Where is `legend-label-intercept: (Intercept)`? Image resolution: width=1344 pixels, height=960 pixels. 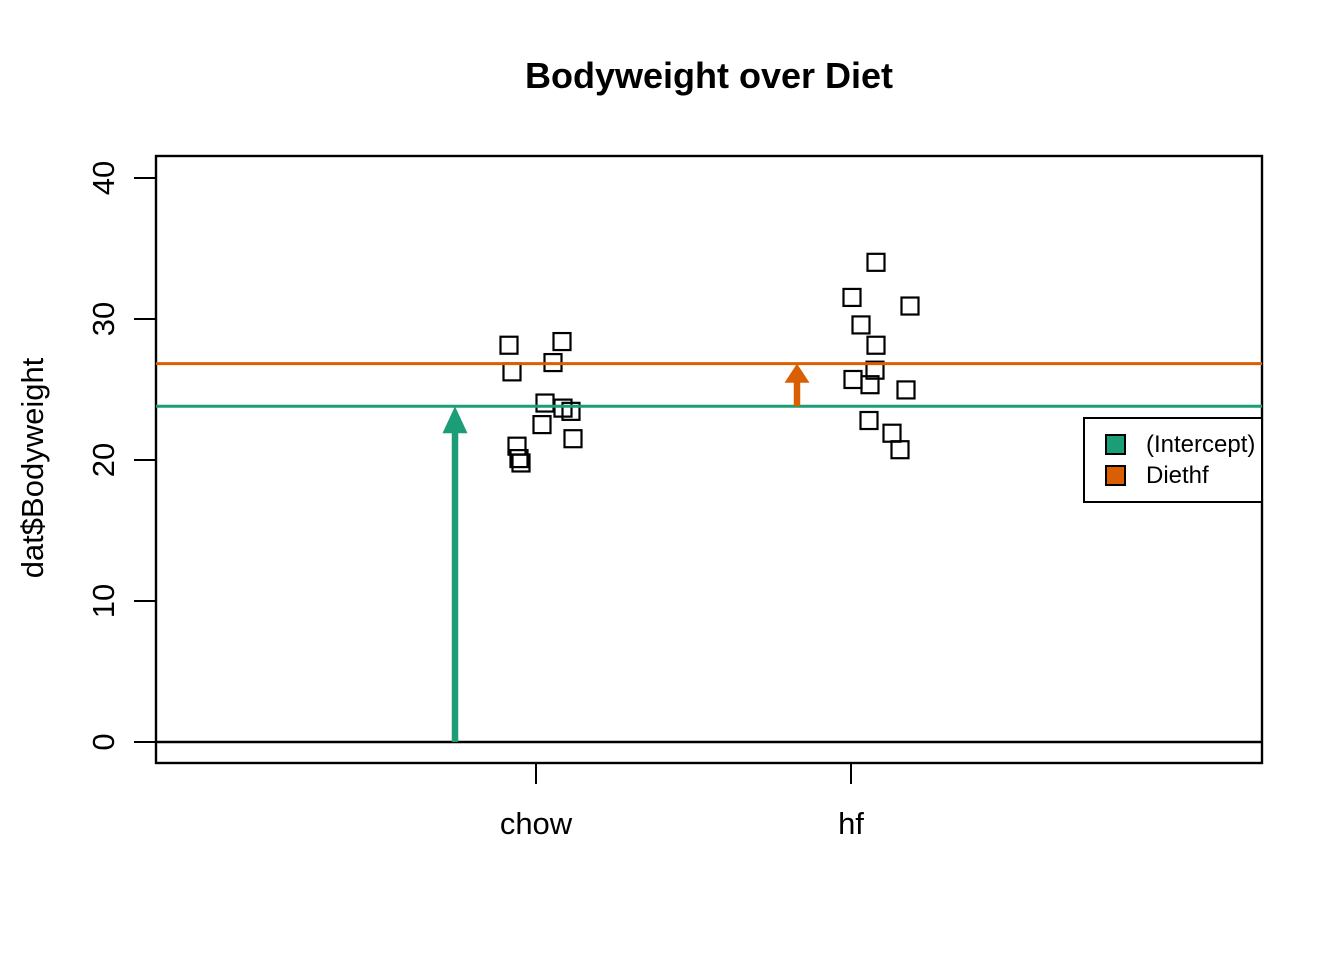
legend-label-intercept: (Intercept) is located at coordinates (1201, 444).